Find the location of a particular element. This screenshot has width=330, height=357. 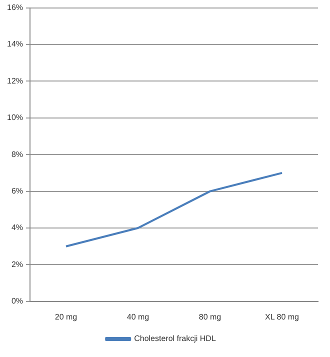

y-tick-label: 10% is located at coordinates (15, 117).